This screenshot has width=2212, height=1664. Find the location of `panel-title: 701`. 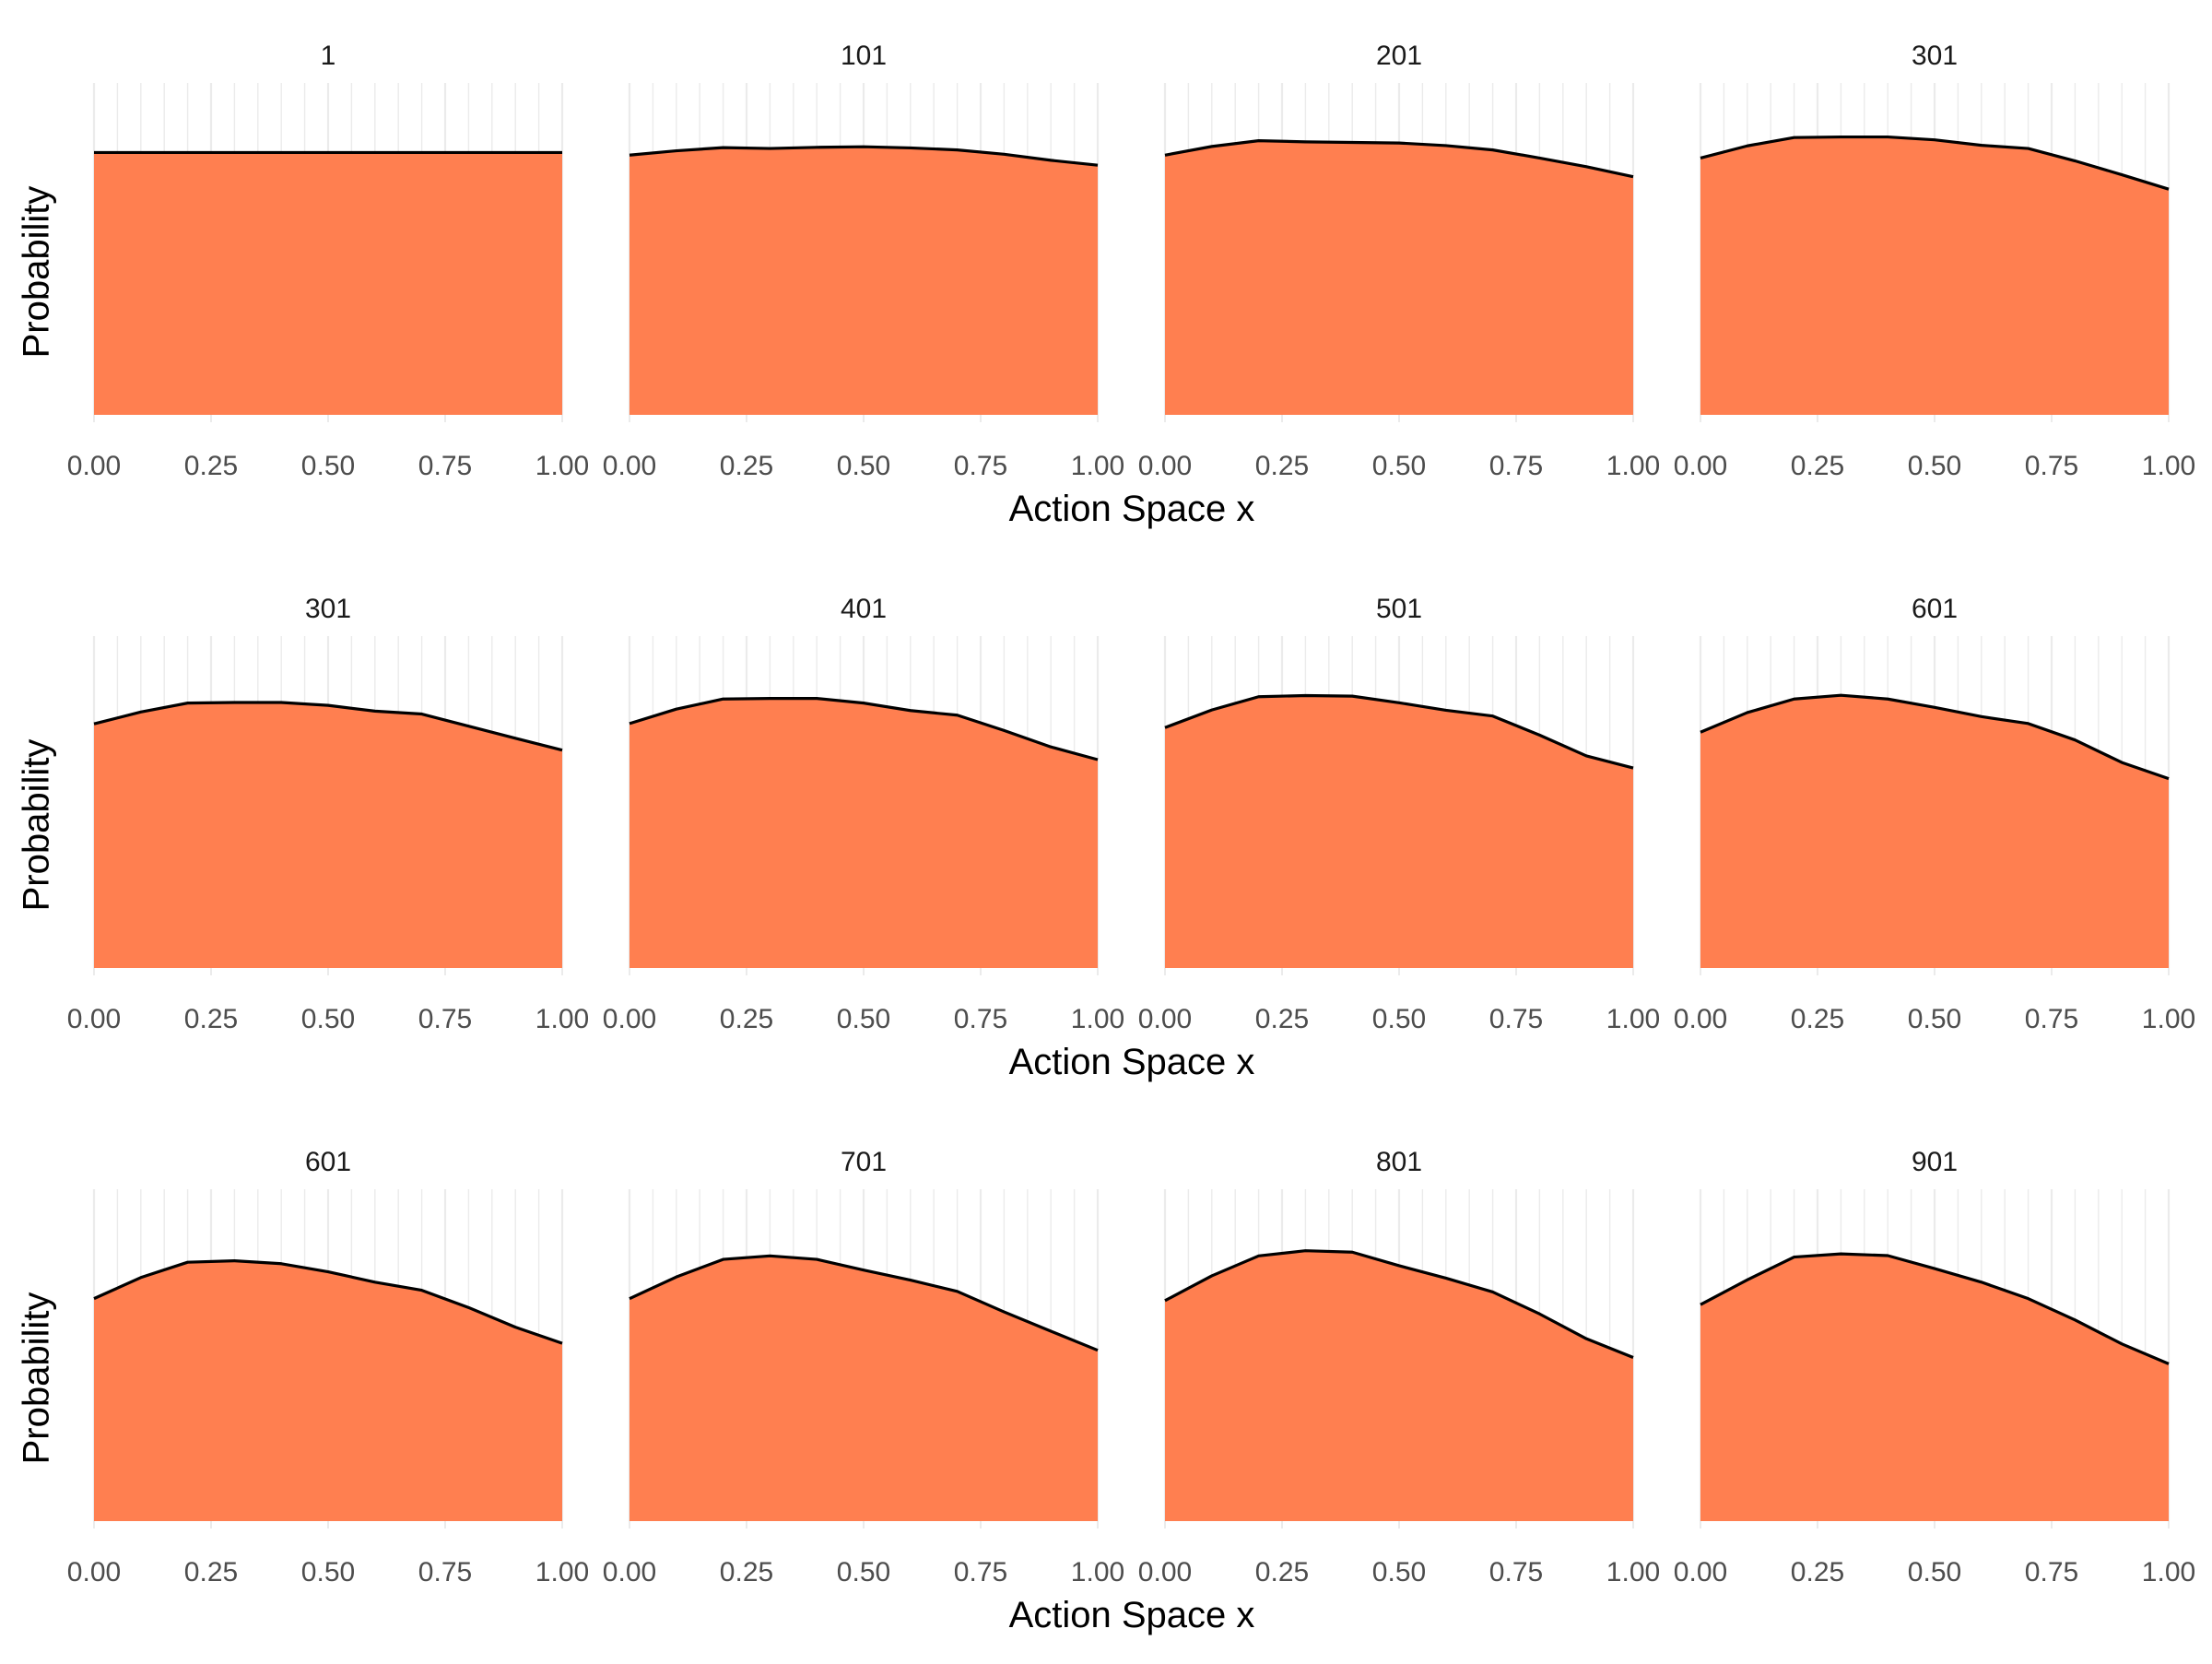

panel-title: 701 is located at coordinates (864, 1162).